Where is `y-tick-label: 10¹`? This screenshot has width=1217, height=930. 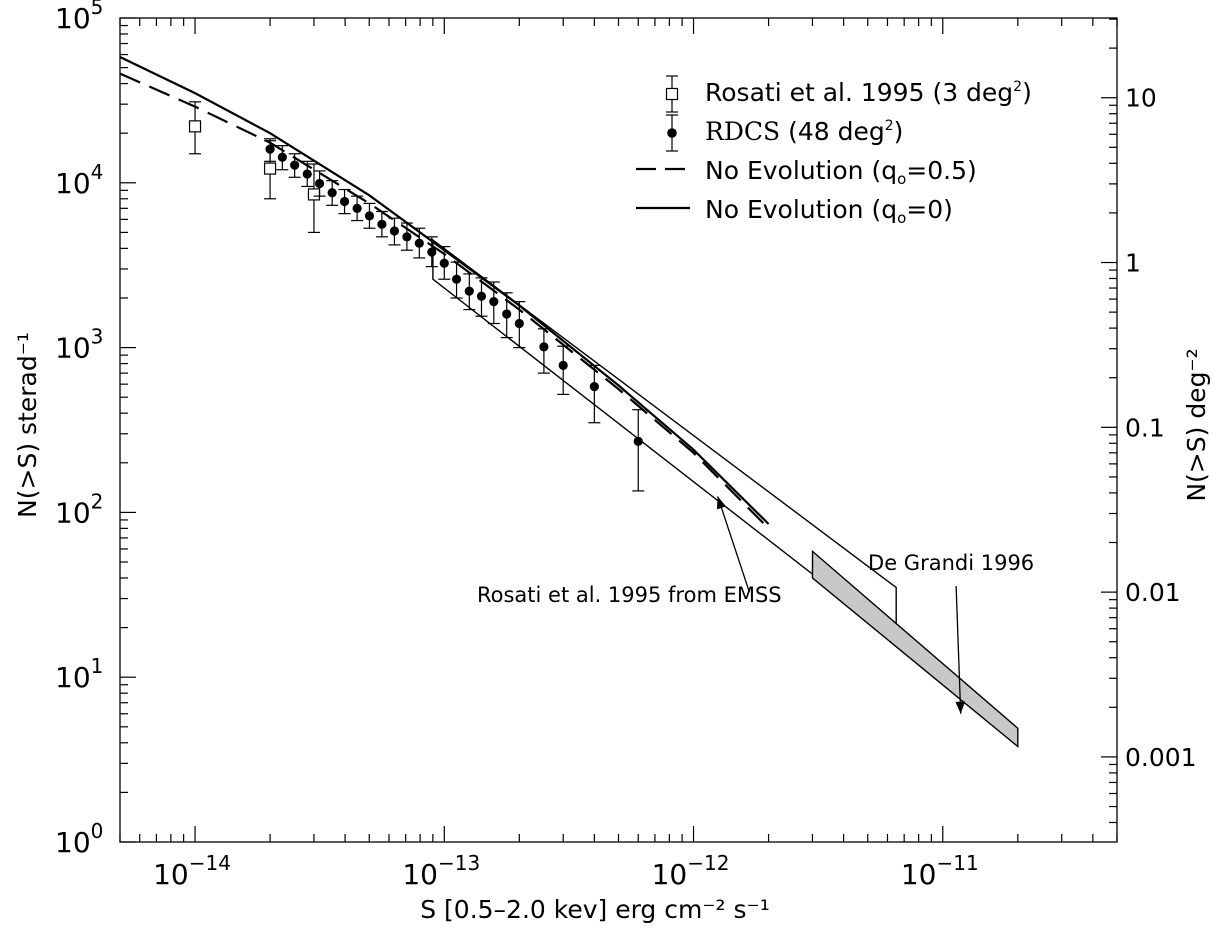 y-tick-label: 10¹ is located at coordinates (79, 674).